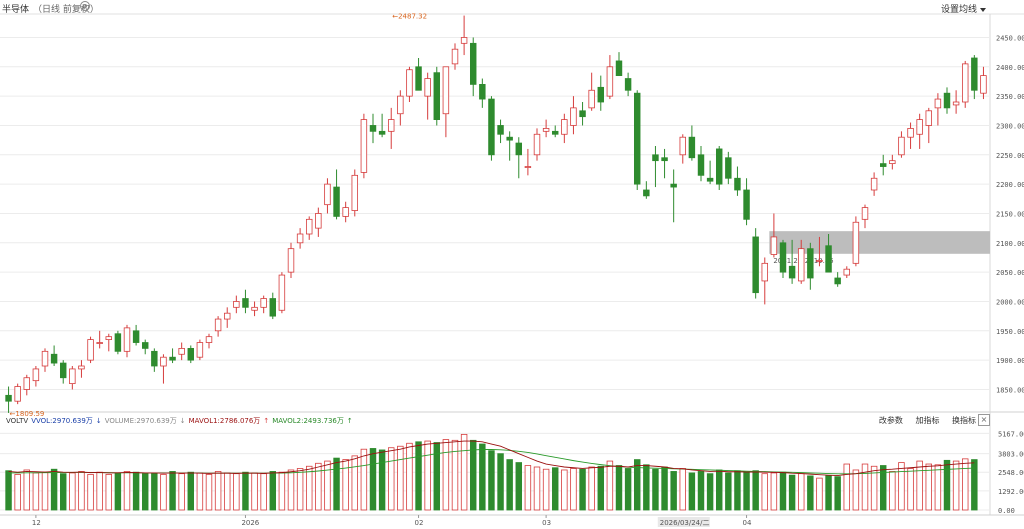 The height and width of the screenshot is (529, 1024). Describe the element at coordinates (958, 10) in the screenshot. I see `ma-settings-label: 设置均线` at that location.